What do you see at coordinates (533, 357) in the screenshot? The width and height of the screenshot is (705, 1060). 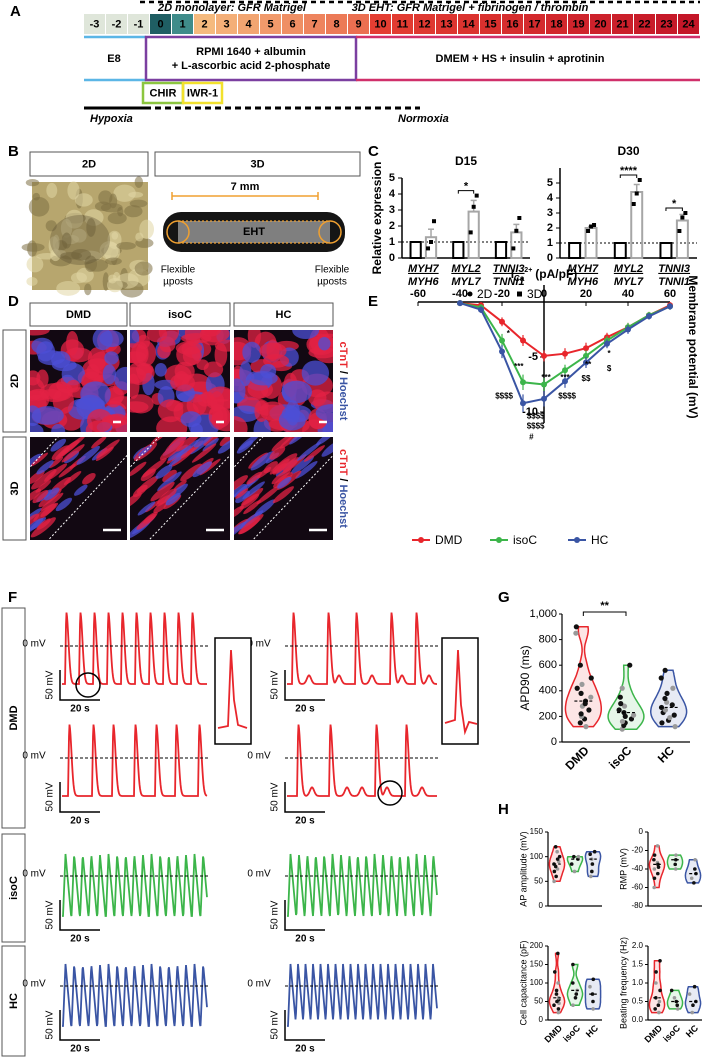 I see `y-tick-label: -5` at bounding box center [533, 357].